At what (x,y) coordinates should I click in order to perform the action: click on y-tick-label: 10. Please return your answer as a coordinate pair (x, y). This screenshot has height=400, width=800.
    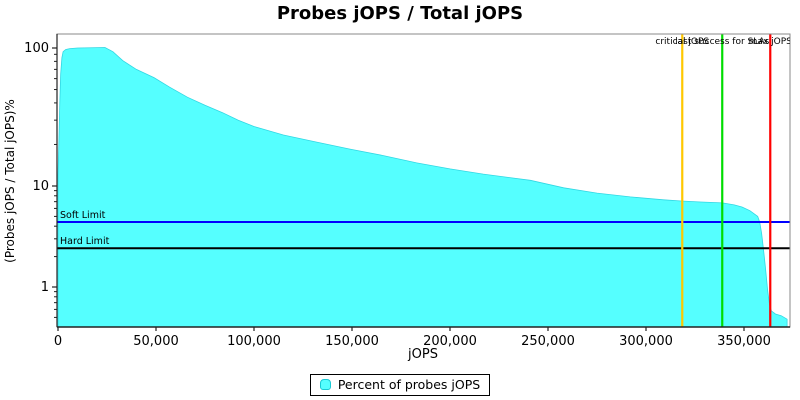
    Looking at the image, I should click on (40, 186).